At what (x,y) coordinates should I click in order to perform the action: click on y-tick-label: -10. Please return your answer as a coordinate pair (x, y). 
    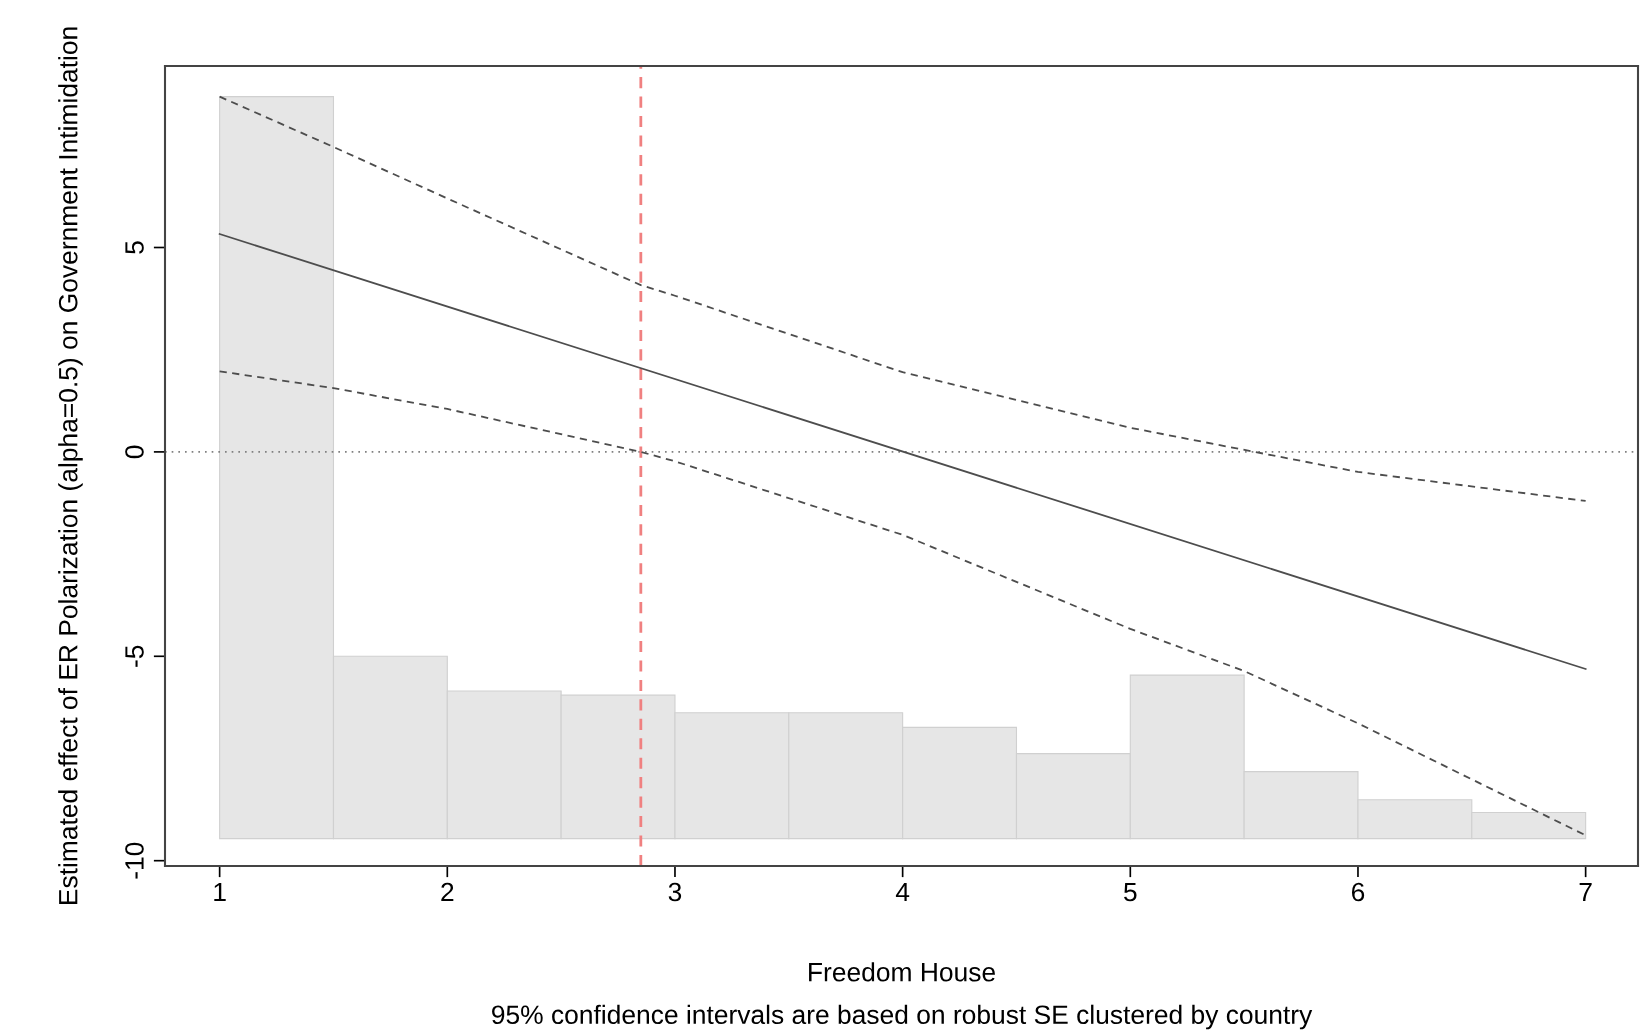
    Looking at the image, I should click on (134, 860).